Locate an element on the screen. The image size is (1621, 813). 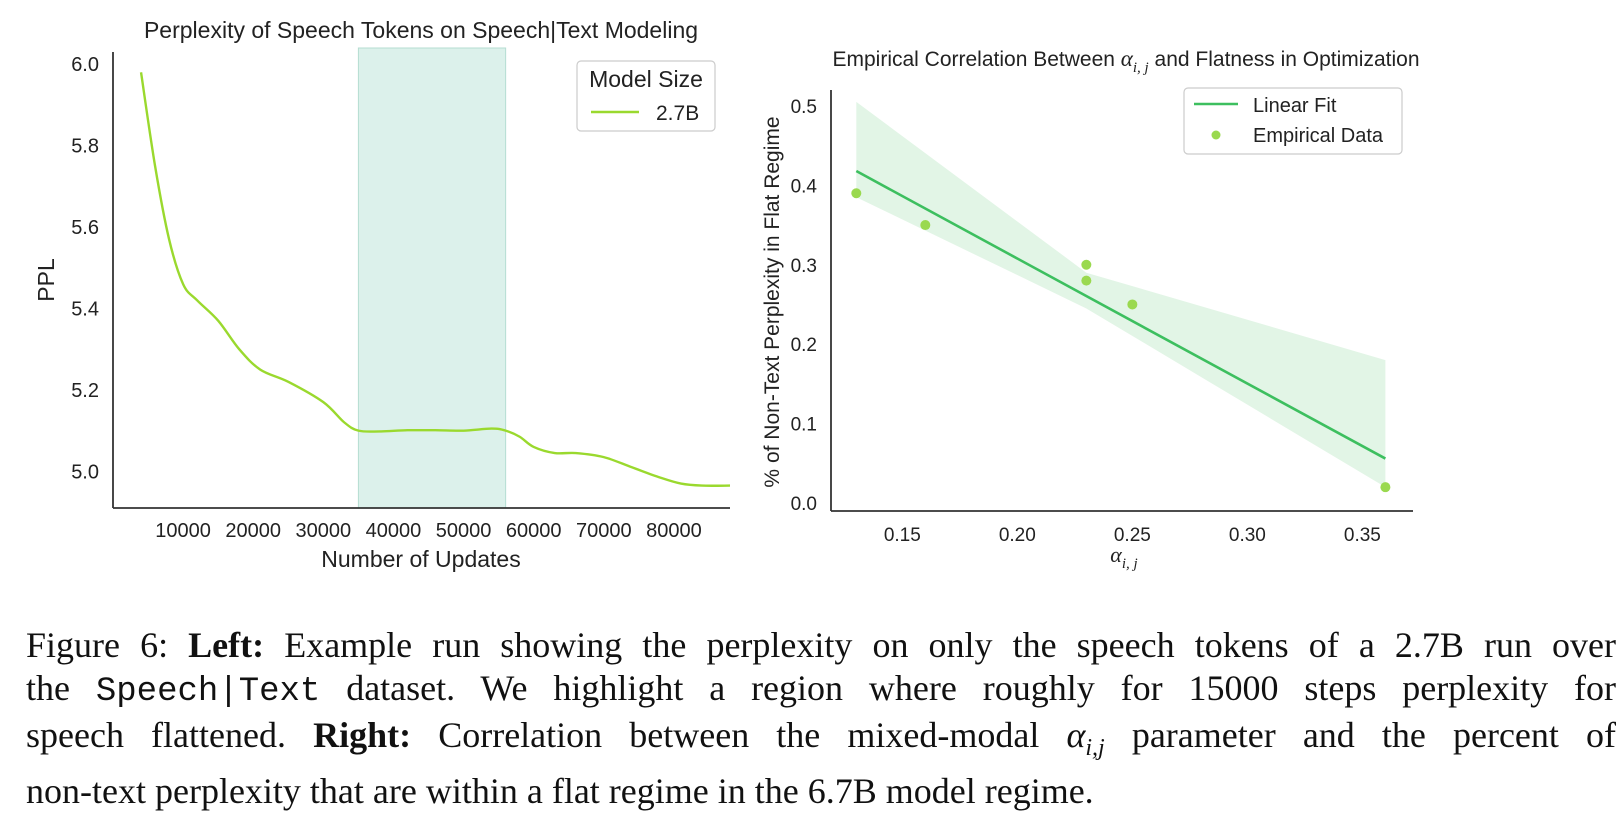
x-tick-label: 20000 is located at coordinates (253, 531).